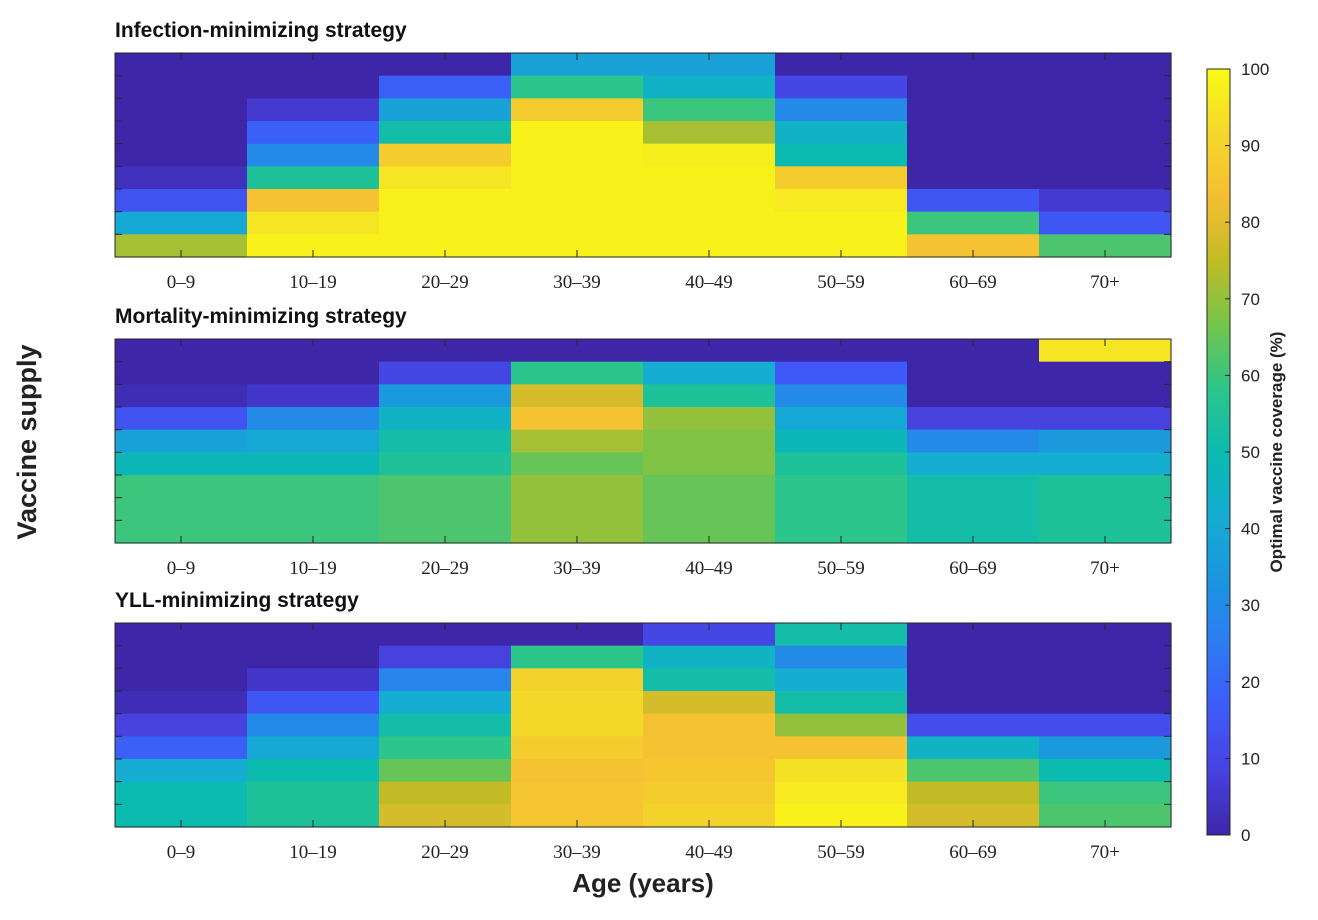  Describe the element at coordinates (313, 282) in the screenshot. I see `x-tick-label: 10–19` at that location.